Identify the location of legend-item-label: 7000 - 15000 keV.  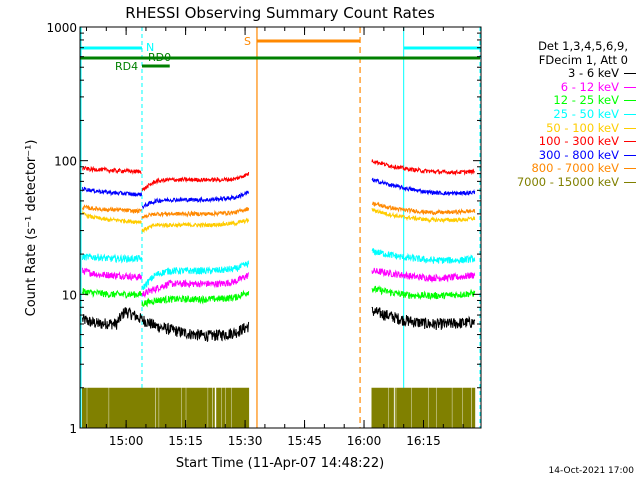
(567, 181).